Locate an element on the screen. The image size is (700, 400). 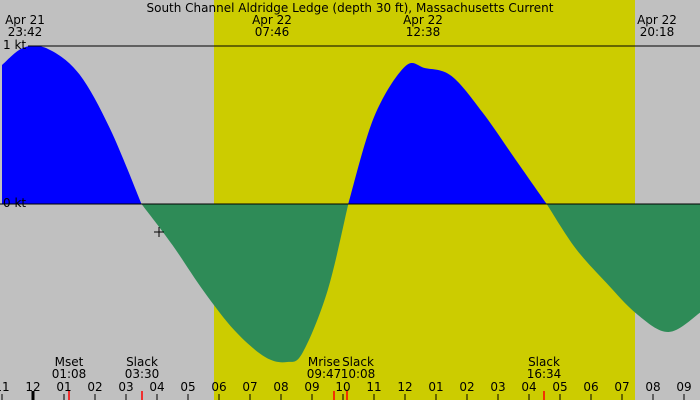
top-label-time-0: 23:42 is located at coordinates (25, 32).